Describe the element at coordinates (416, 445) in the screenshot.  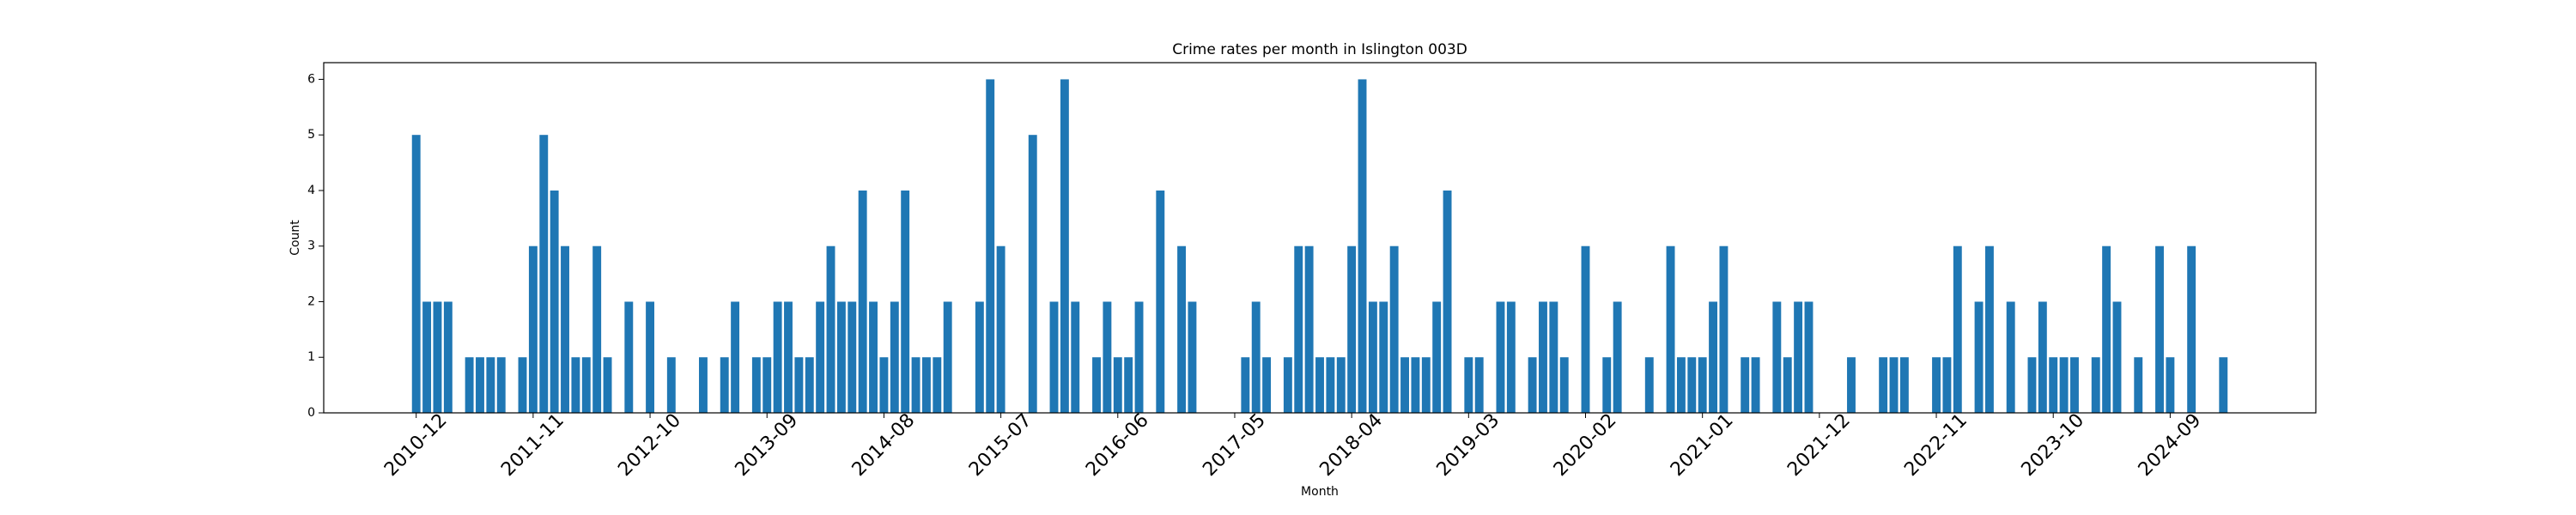
I see `x-tick-label: 2010-12` at that location.